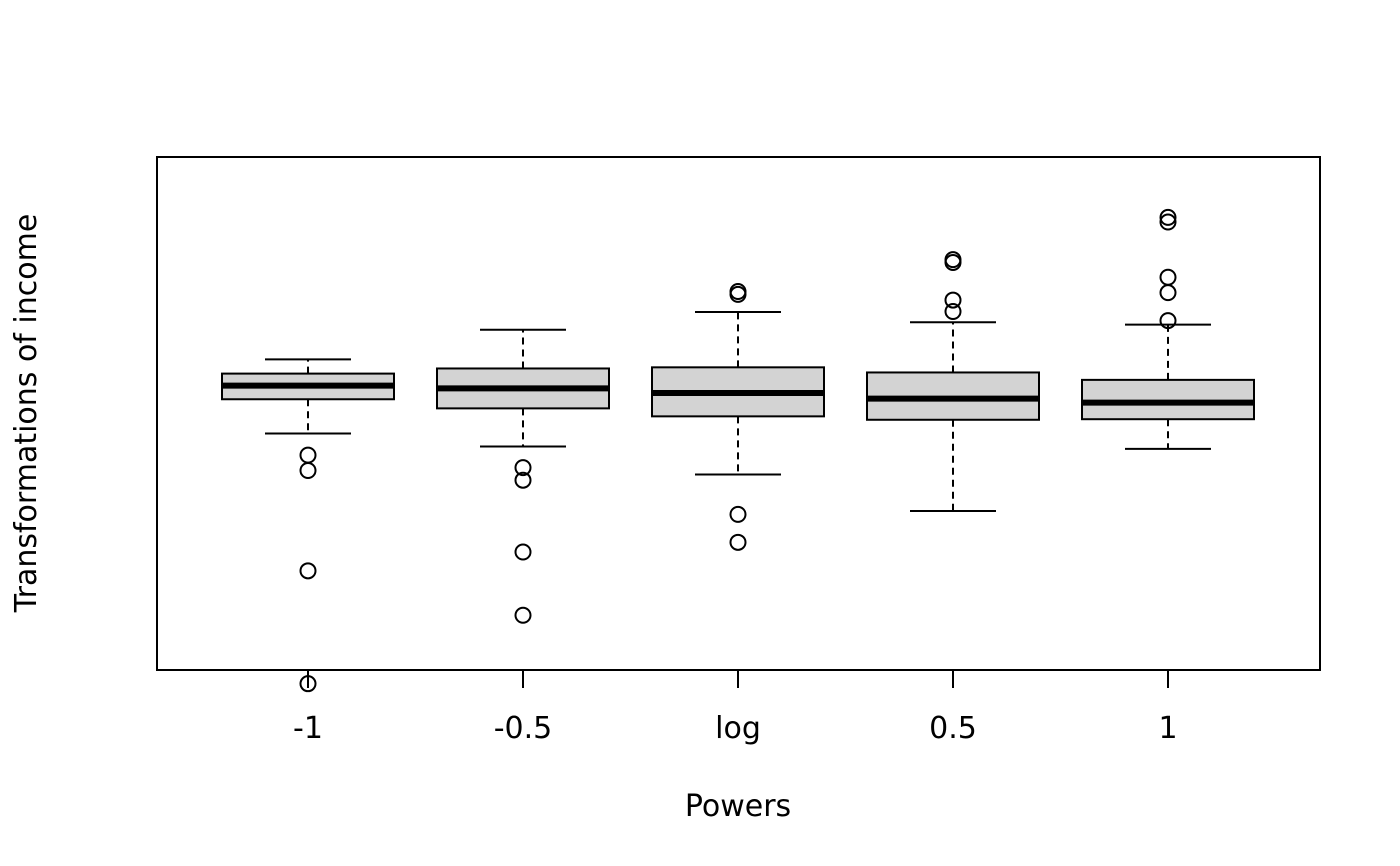  What do you see at coordinates (738, 728) in the screenshot?
I see `x-tick-label: log` at bounding box center [738, 728].